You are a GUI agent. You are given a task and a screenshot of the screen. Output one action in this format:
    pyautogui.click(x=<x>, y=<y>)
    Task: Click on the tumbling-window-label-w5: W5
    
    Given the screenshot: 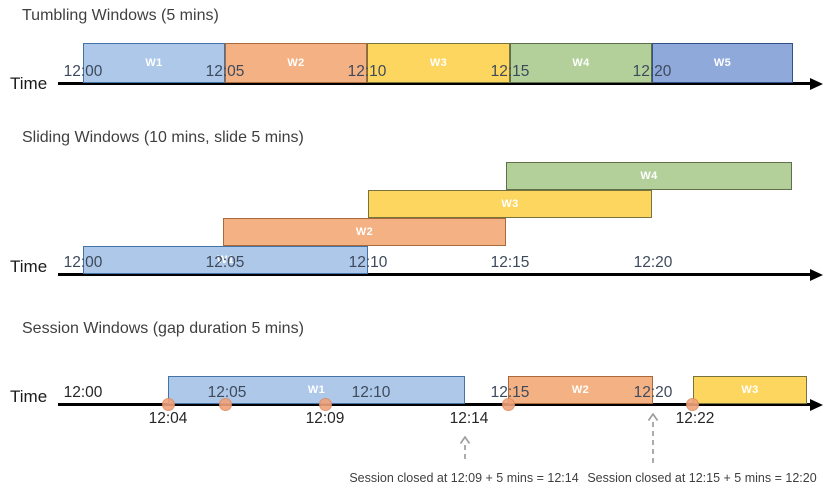 What is the action you would take?
    pyautogui.click(x=722, y=63)
    